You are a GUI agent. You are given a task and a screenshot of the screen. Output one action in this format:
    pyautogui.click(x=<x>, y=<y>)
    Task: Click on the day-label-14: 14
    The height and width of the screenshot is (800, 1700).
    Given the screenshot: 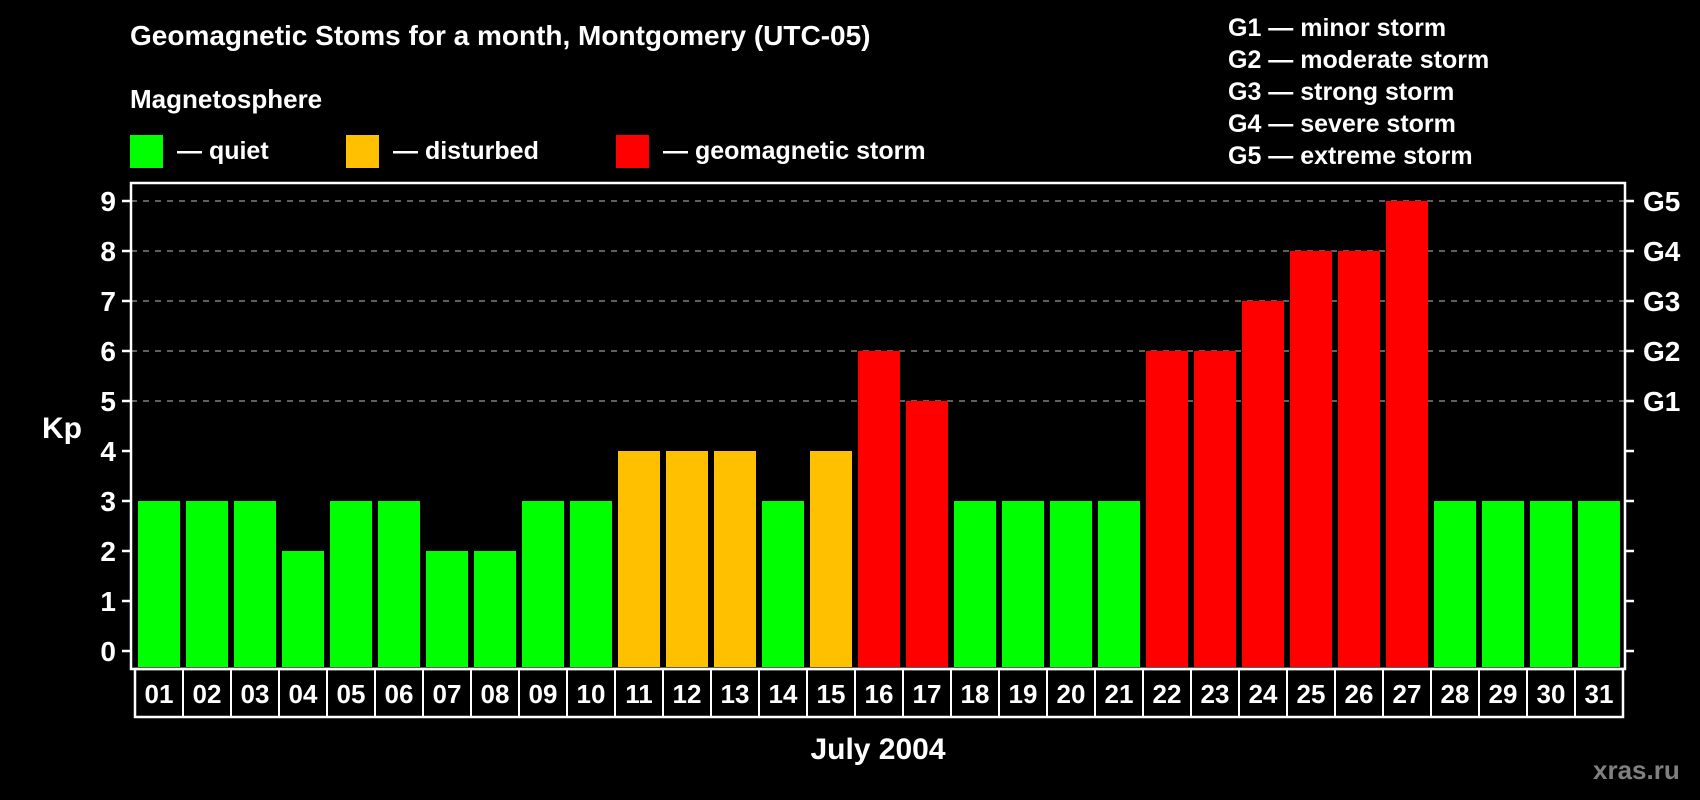 What is the action you would take?
    pyautogui.click(x=783, y=694)
    